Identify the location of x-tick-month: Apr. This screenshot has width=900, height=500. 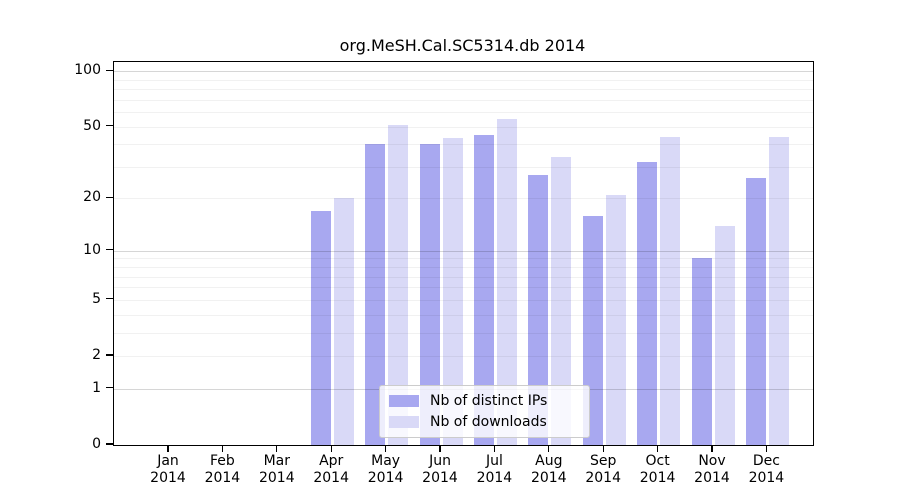
(331, 461).